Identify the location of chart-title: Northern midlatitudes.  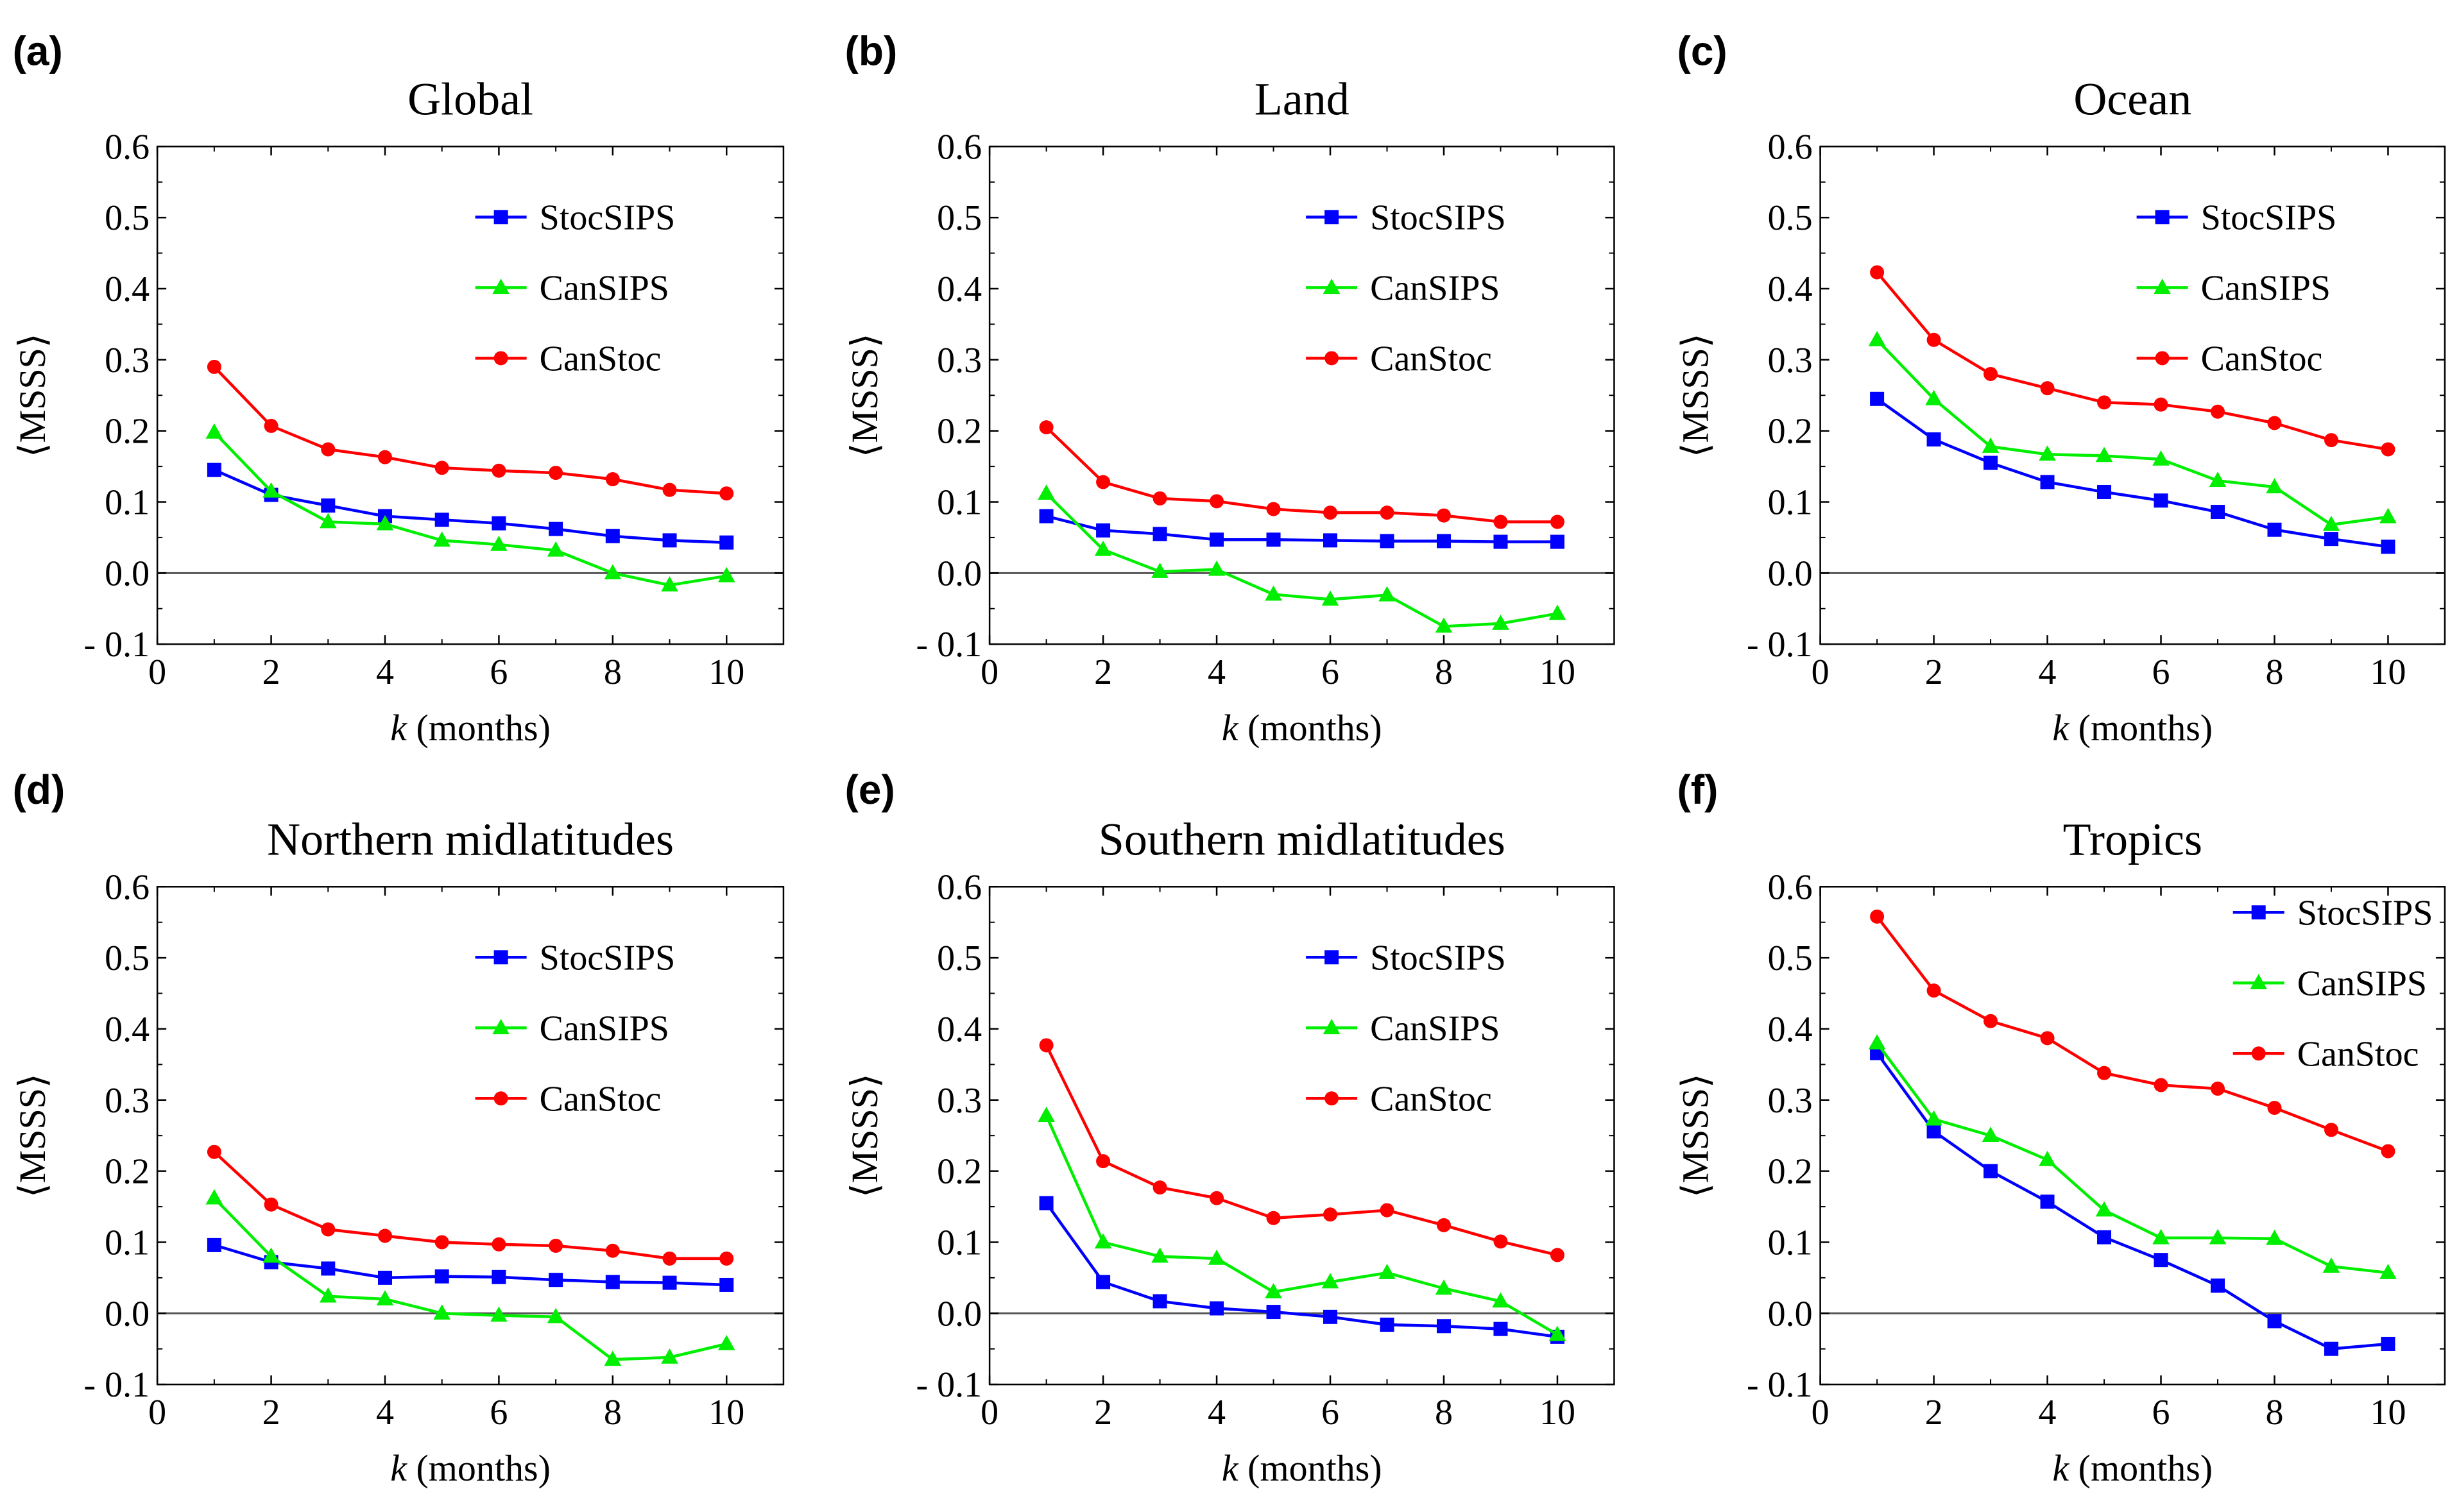
(470, 839).